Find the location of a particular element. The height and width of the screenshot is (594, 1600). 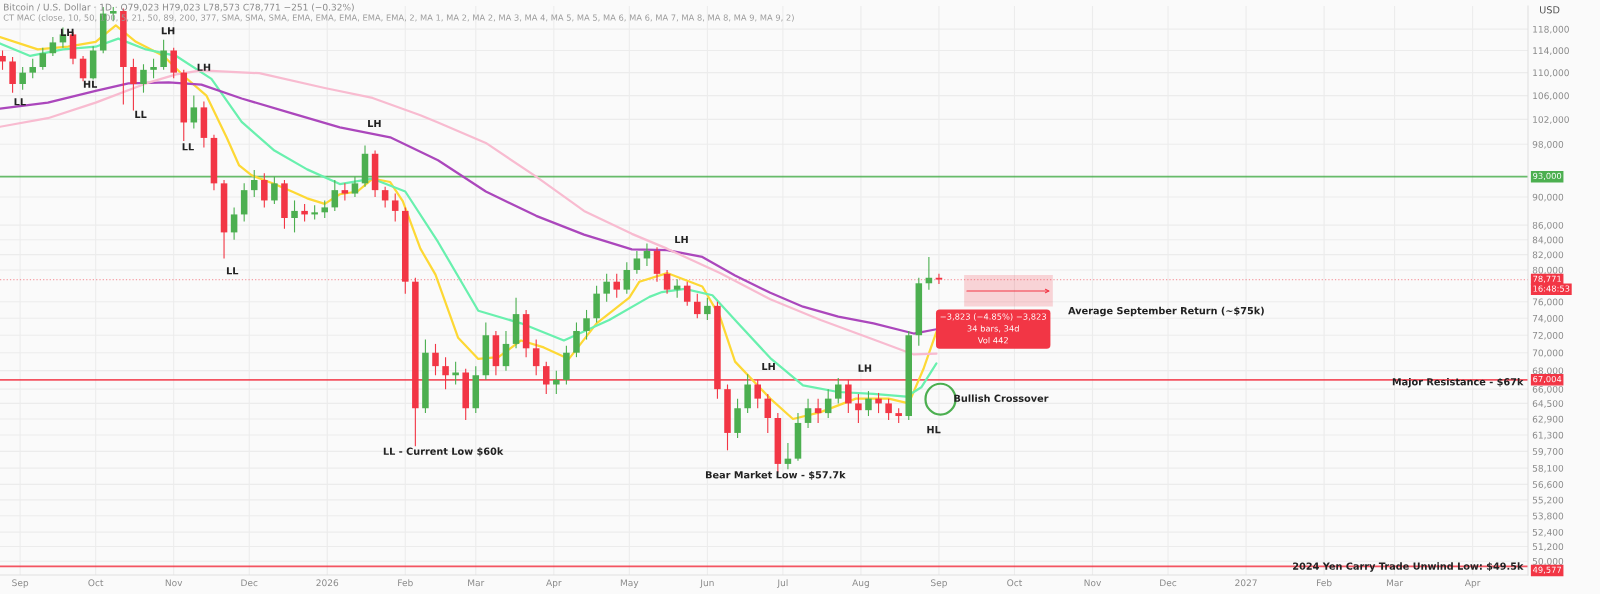

x-tick-label: Jul is located at coordinates (782, 583).